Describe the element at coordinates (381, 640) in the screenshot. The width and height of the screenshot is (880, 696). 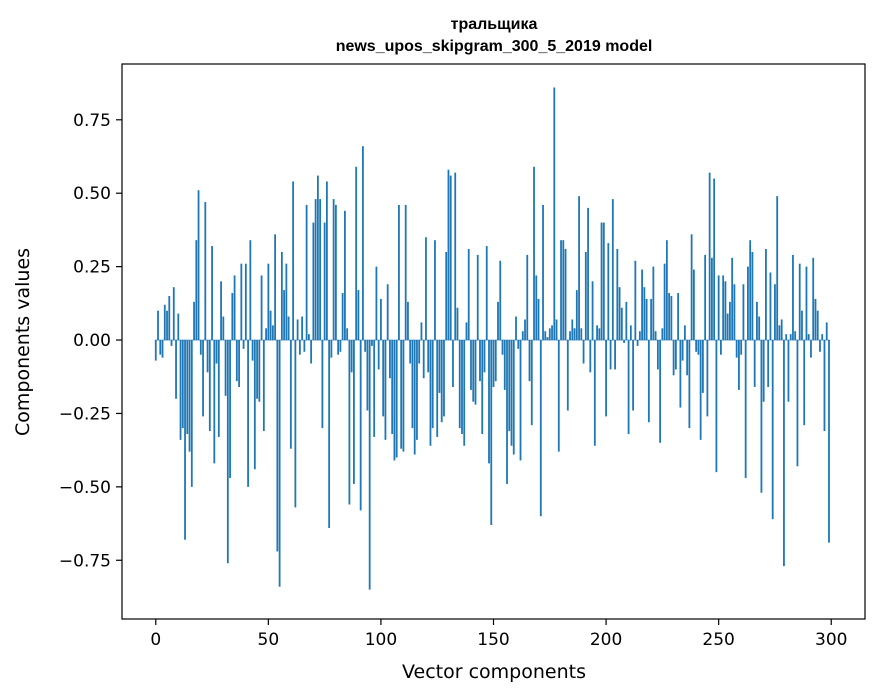
I see `x-tick-label: 100` at that location.